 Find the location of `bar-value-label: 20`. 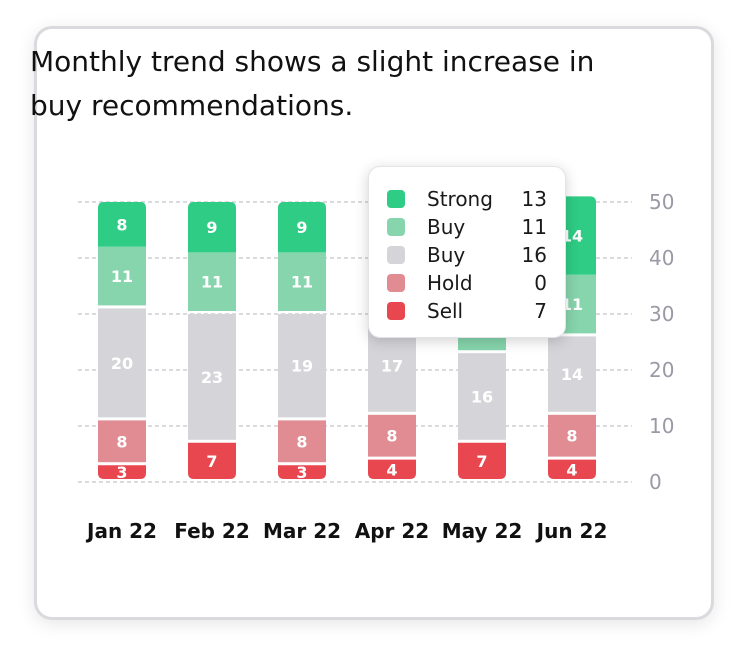

bar-value-label: 20 is located at coordinates (122, 363).